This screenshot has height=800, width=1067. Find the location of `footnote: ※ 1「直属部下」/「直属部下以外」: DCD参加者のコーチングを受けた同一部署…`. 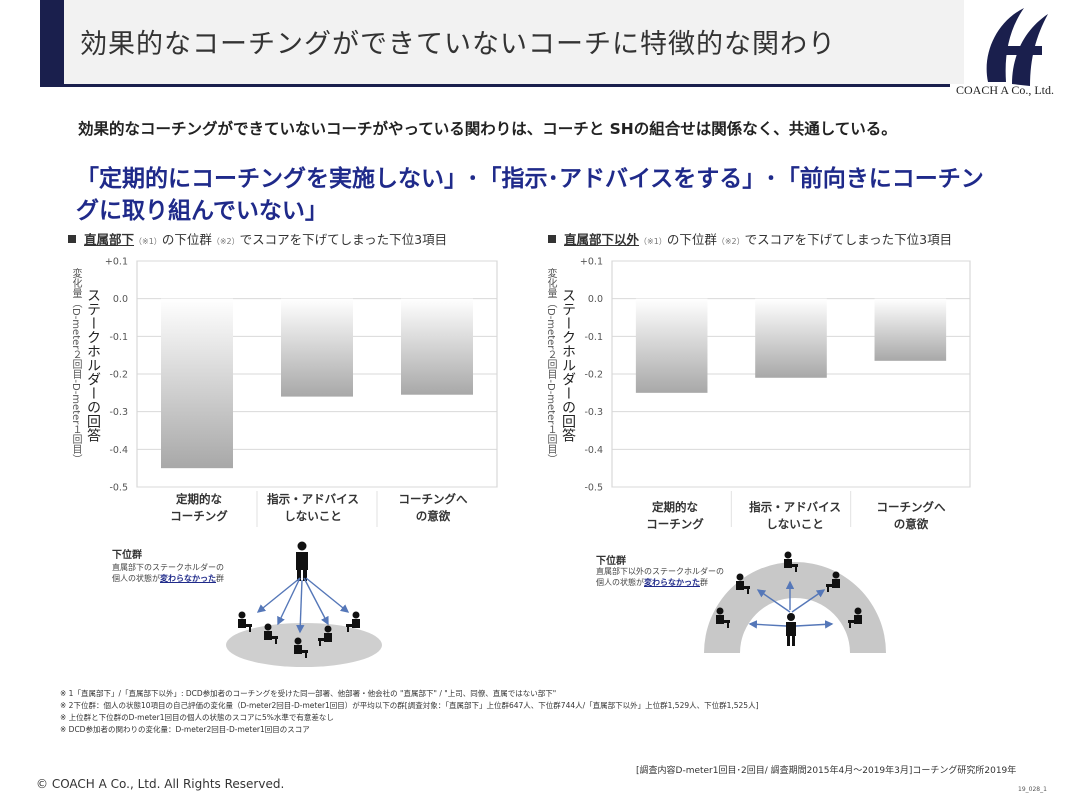

footnote: ※ 1「直属部下」/「直属部下以外」: DCD参加者のコーチングを受けた同一部署… is located at coordinates (308, 693).